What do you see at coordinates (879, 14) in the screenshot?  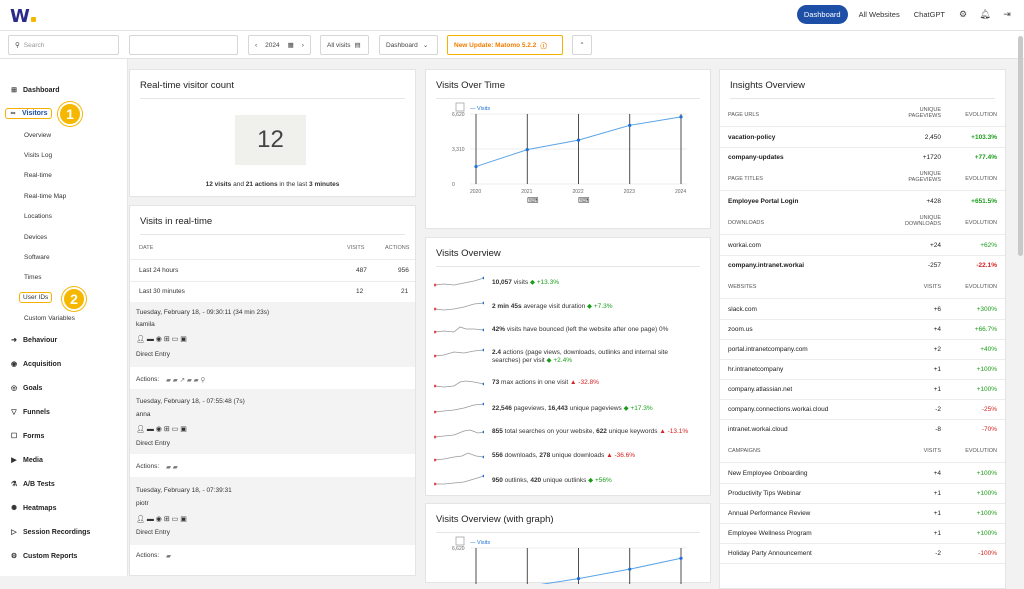 I see `nav-all-websites-link: All Websites` at bounding box center [879, 14].